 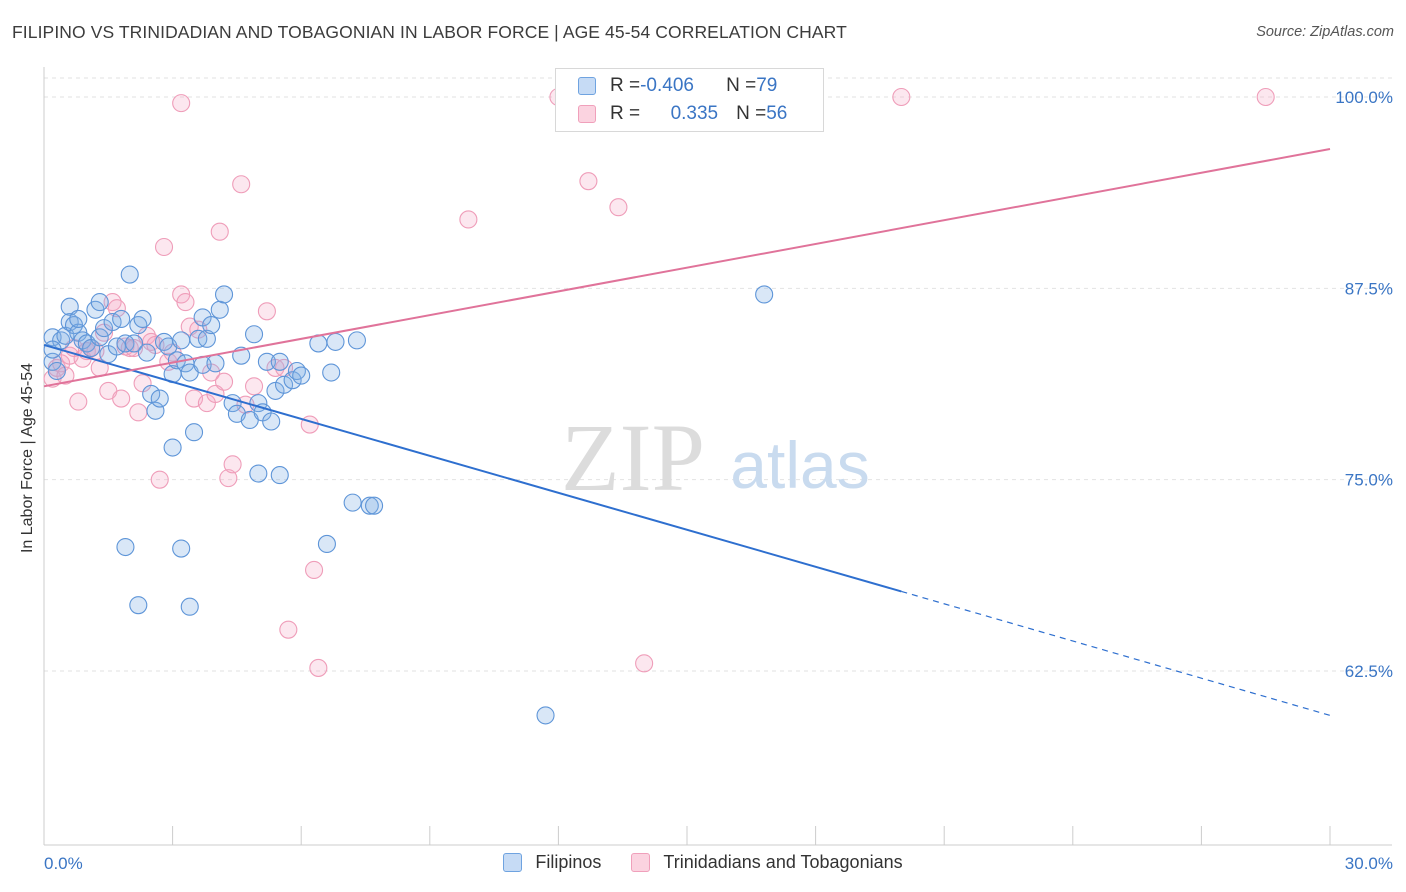 What do you see at coordinates (552, 862) in the screenshot?
I see `series-legend-filipinos: Filipinos` at bounding box center [552, 862].